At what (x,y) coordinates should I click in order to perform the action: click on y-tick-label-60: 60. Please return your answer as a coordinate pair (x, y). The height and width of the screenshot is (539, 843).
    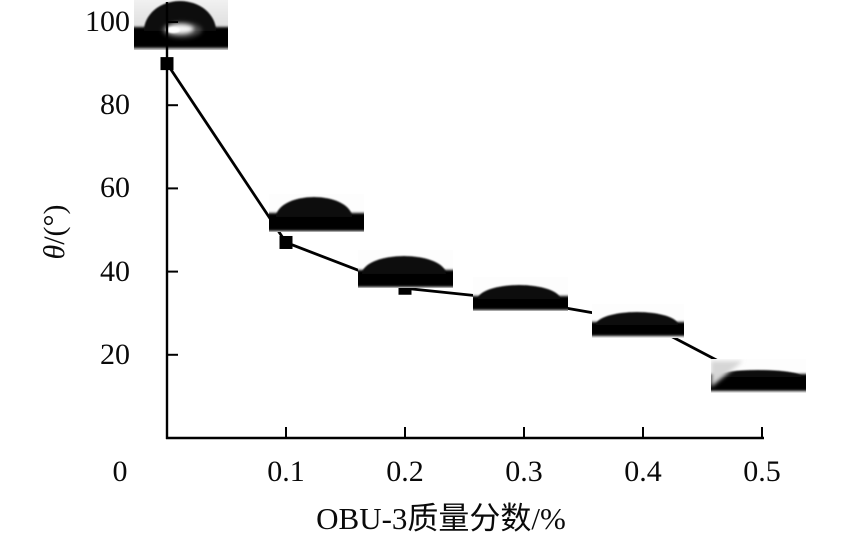
    Looking at the image, I should click on (115, 188).